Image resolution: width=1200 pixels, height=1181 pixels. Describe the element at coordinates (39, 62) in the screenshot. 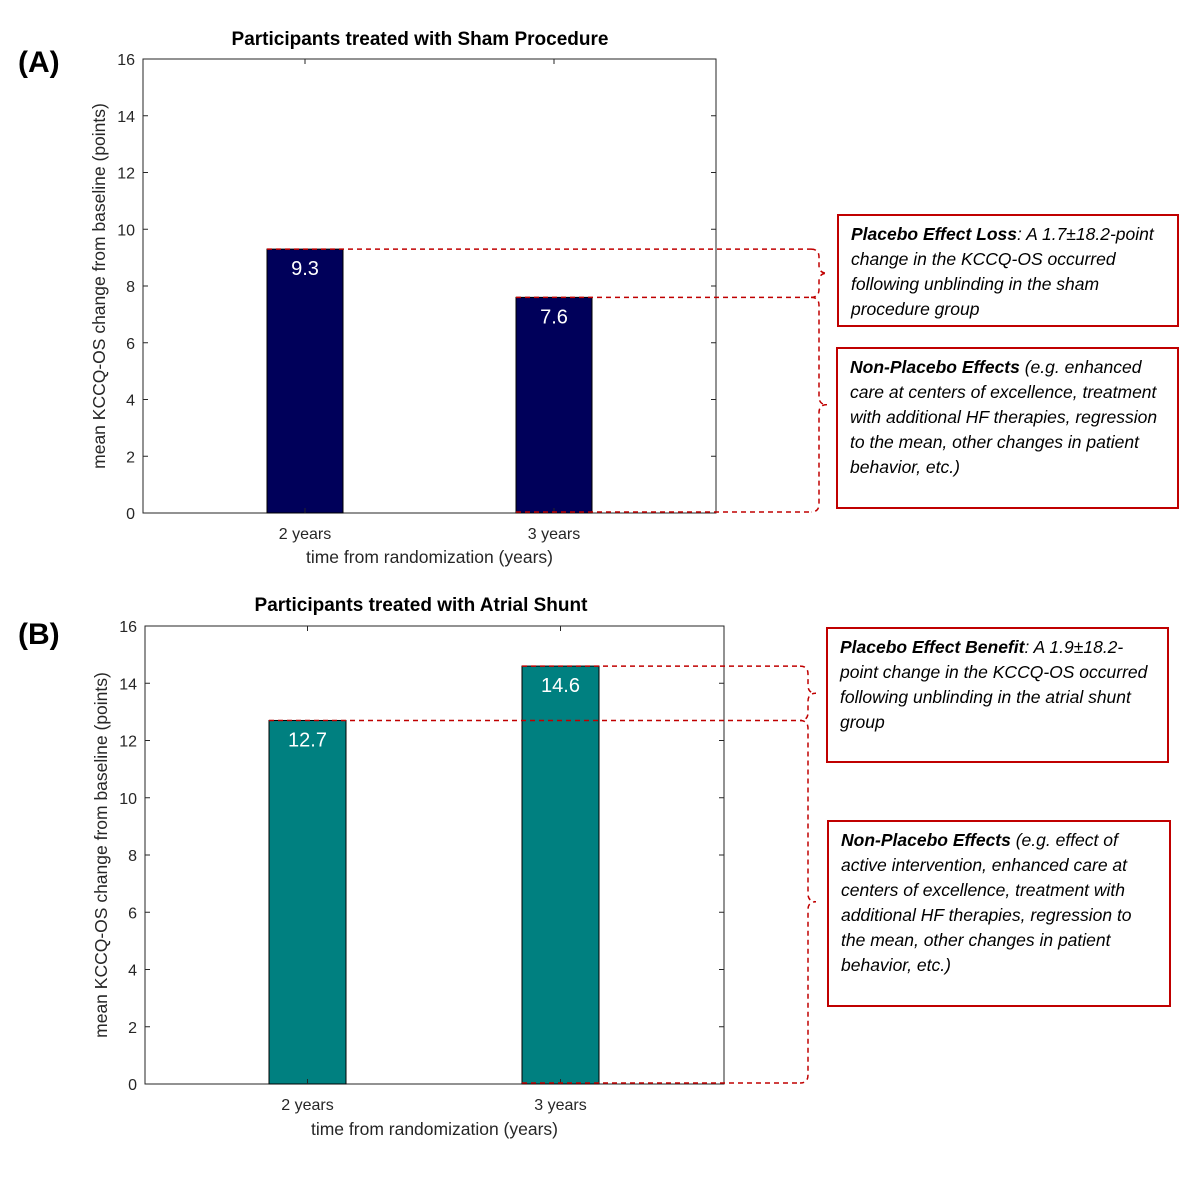

I see `panel-label: (A)` at that location.